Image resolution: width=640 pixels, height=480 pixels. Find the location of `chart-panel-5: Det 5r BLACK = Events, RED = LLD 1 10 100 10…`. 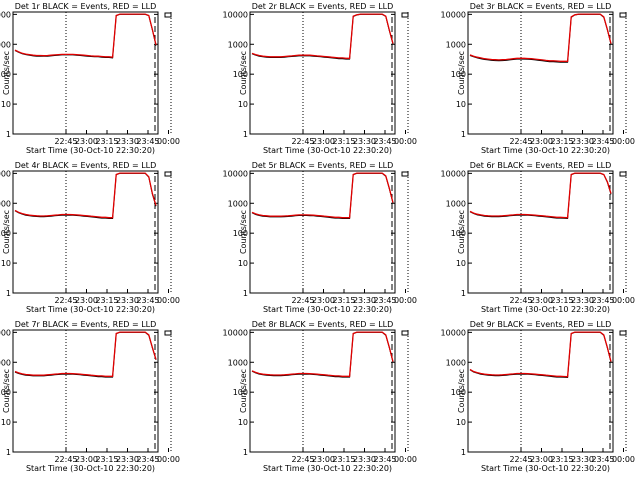

chart-panel-5: Det 5r BLACK = Events, RED = LLD 1 10 100 10… is located at coordinates (320, 237).